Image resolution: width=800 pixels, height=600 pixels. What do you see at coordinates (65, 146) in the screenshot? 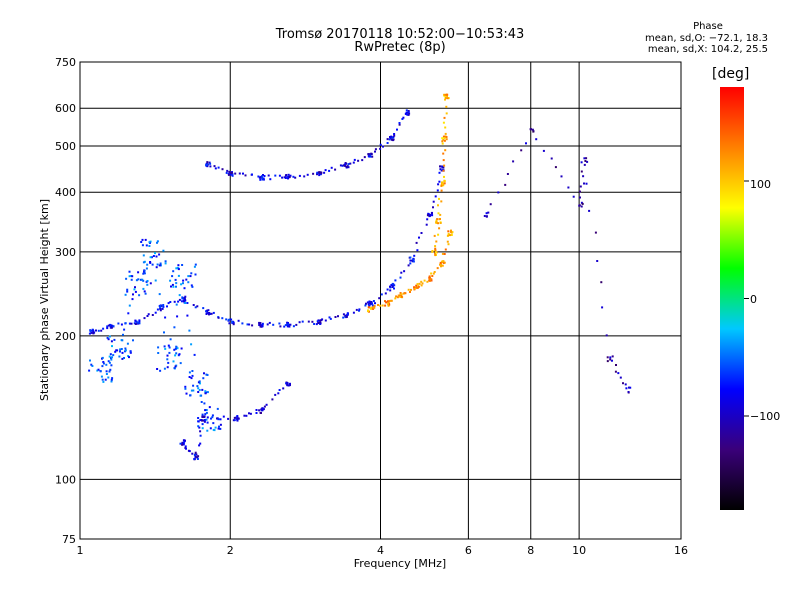
I see `y-tick-500: 500` at bounding box center [65, 146].